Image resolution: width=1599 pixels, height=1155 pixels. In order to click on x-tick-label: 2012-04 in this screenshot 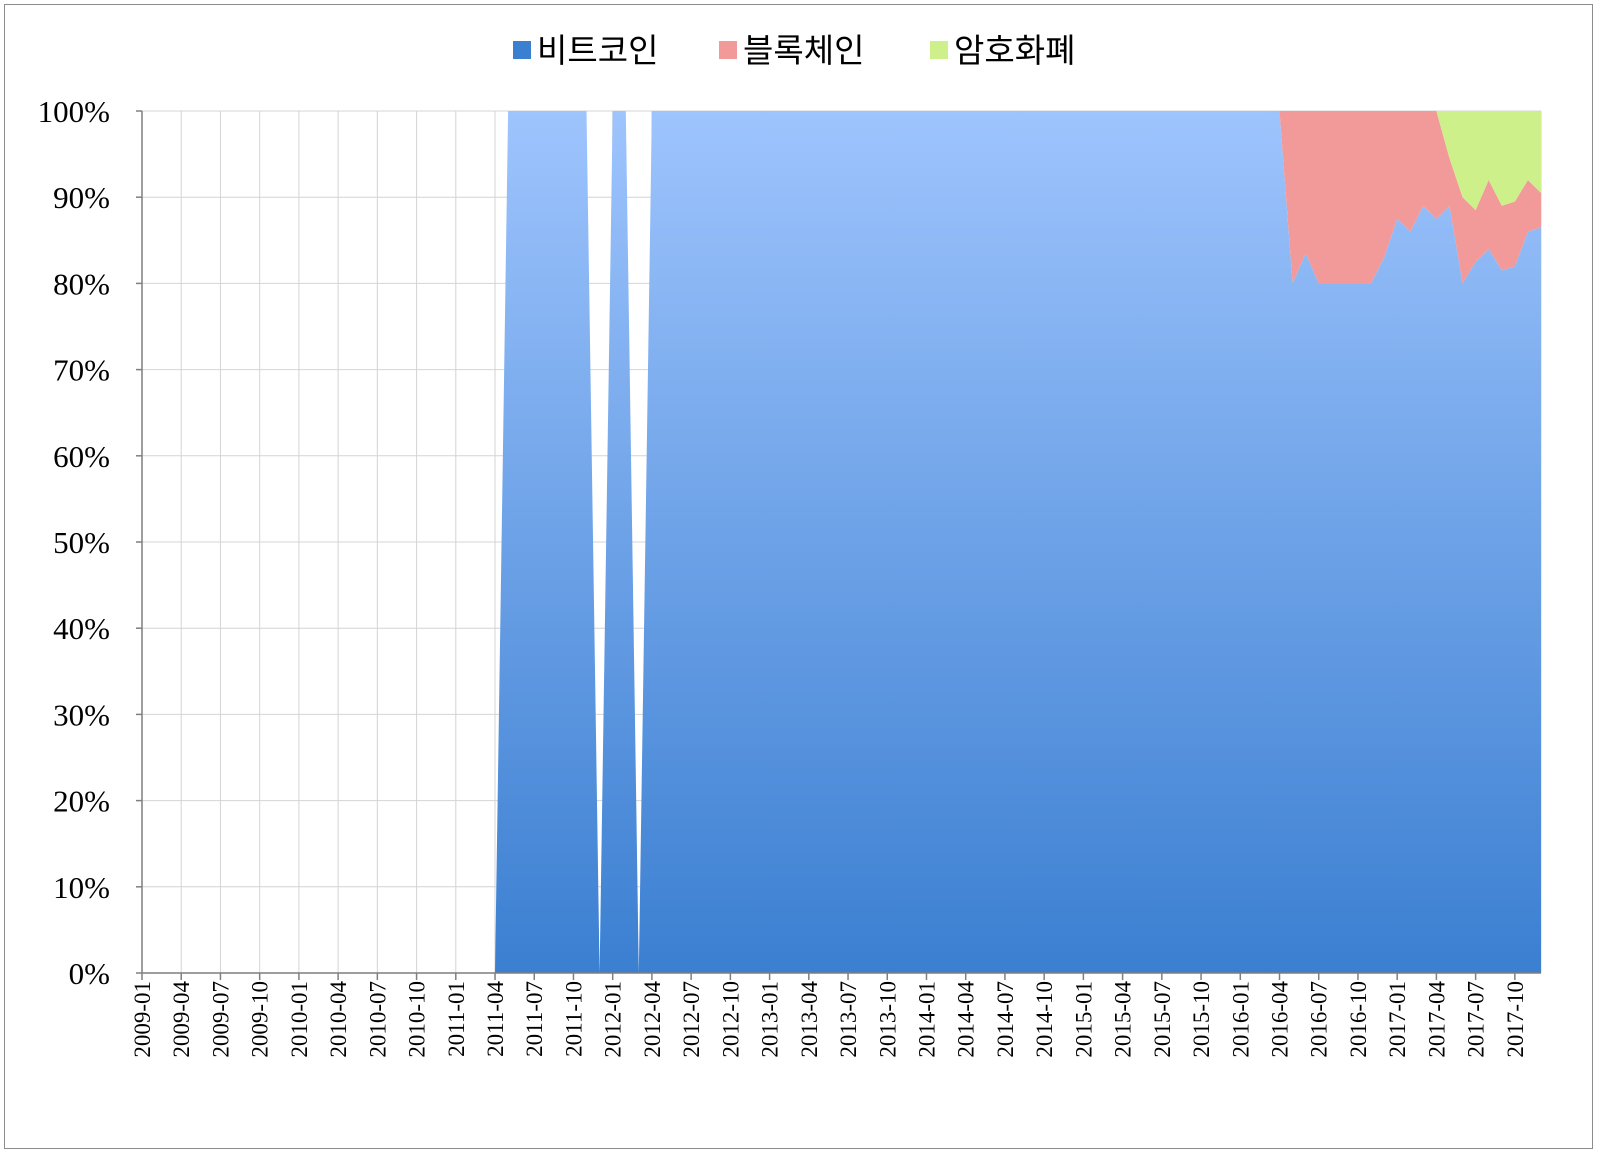, I will do `click(652, 1019)`.